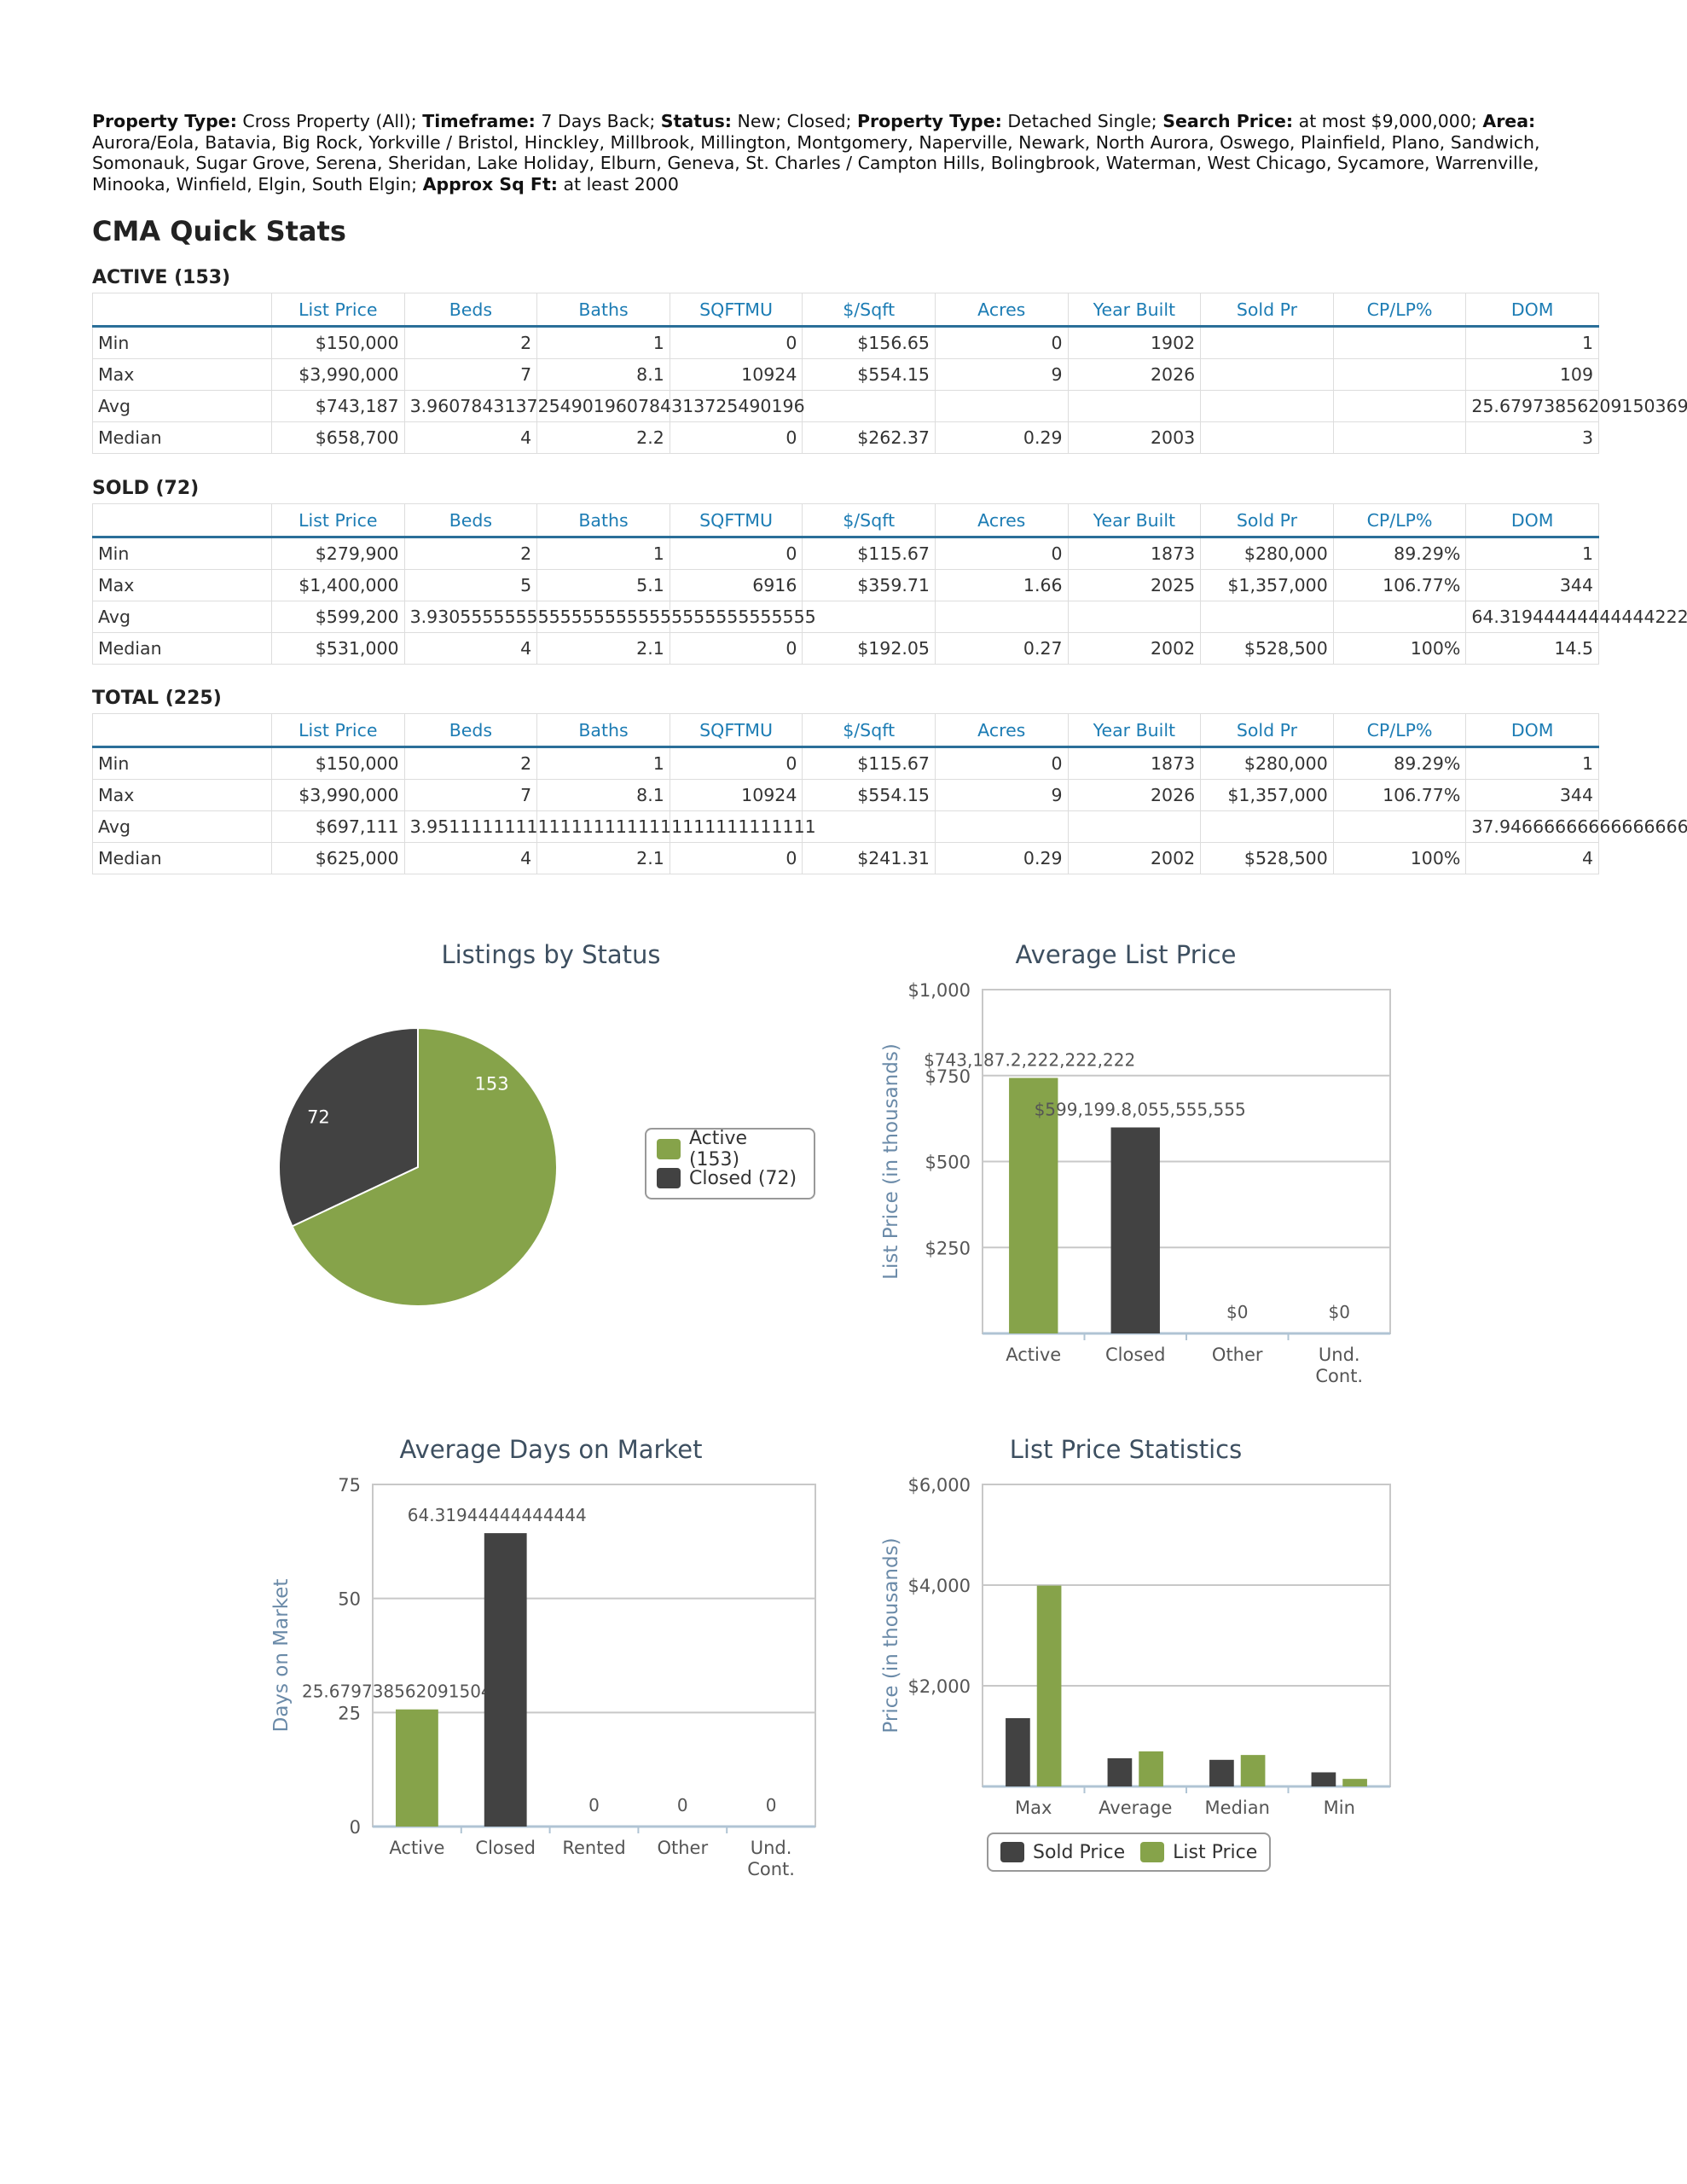 This screenshot has height=2184, width=1687. I want to click on table-cell: $262.37, so click(869, 437).